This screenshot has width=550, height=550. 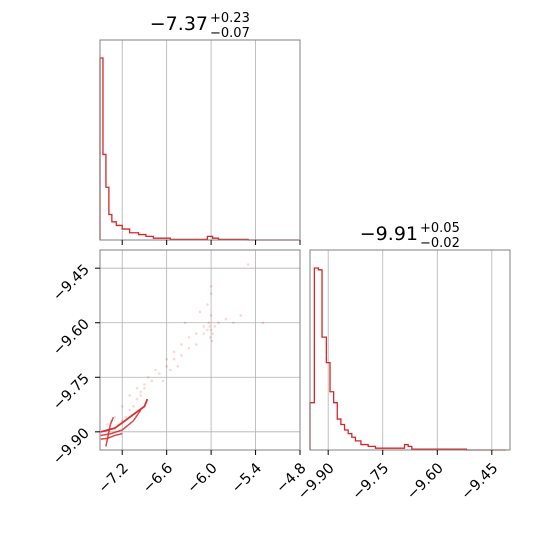 I want to click on tl-title-minus: −0.07, so click(x=230, y=33).